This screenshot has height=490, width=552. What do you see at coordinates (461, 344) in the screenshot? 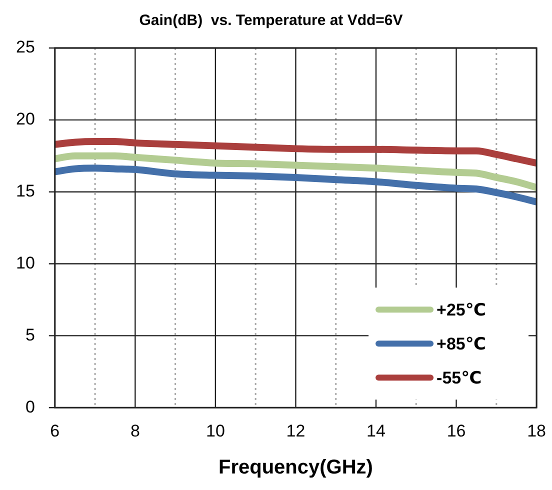
I see `legend-label: +85℃` at bounding box center [461, 344].